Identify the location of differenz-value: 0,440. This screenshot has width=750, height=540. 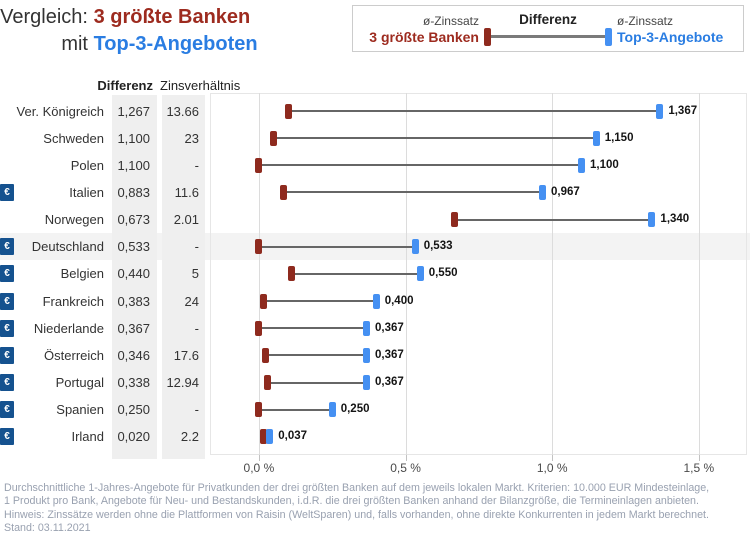
(133, 274).